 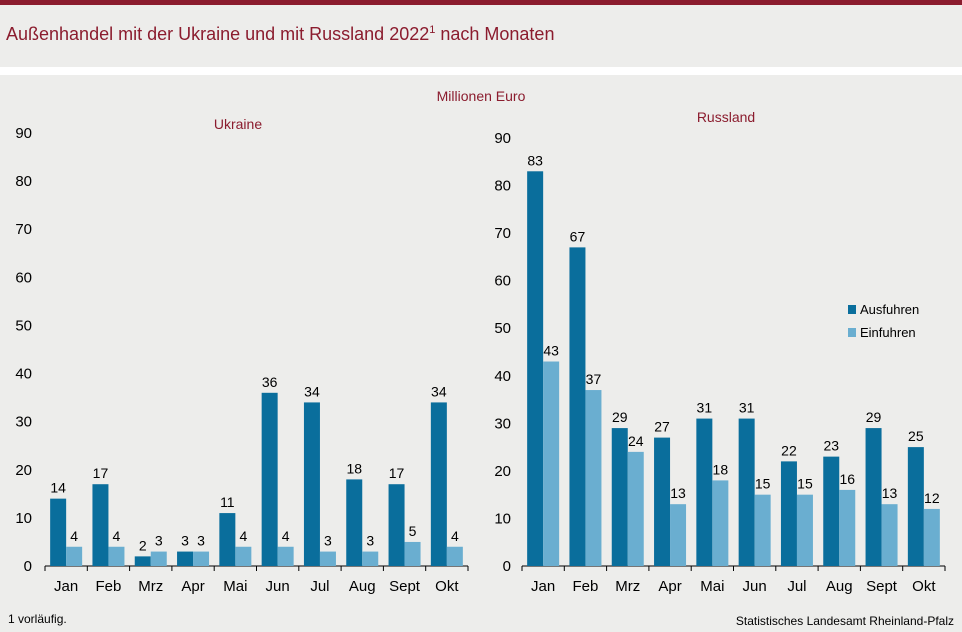 What do you see at coordinates (847, 479) in the screenshot?
I see `panel-russland-data-label-einfuhren: 16` at bounding box center [847, 479].